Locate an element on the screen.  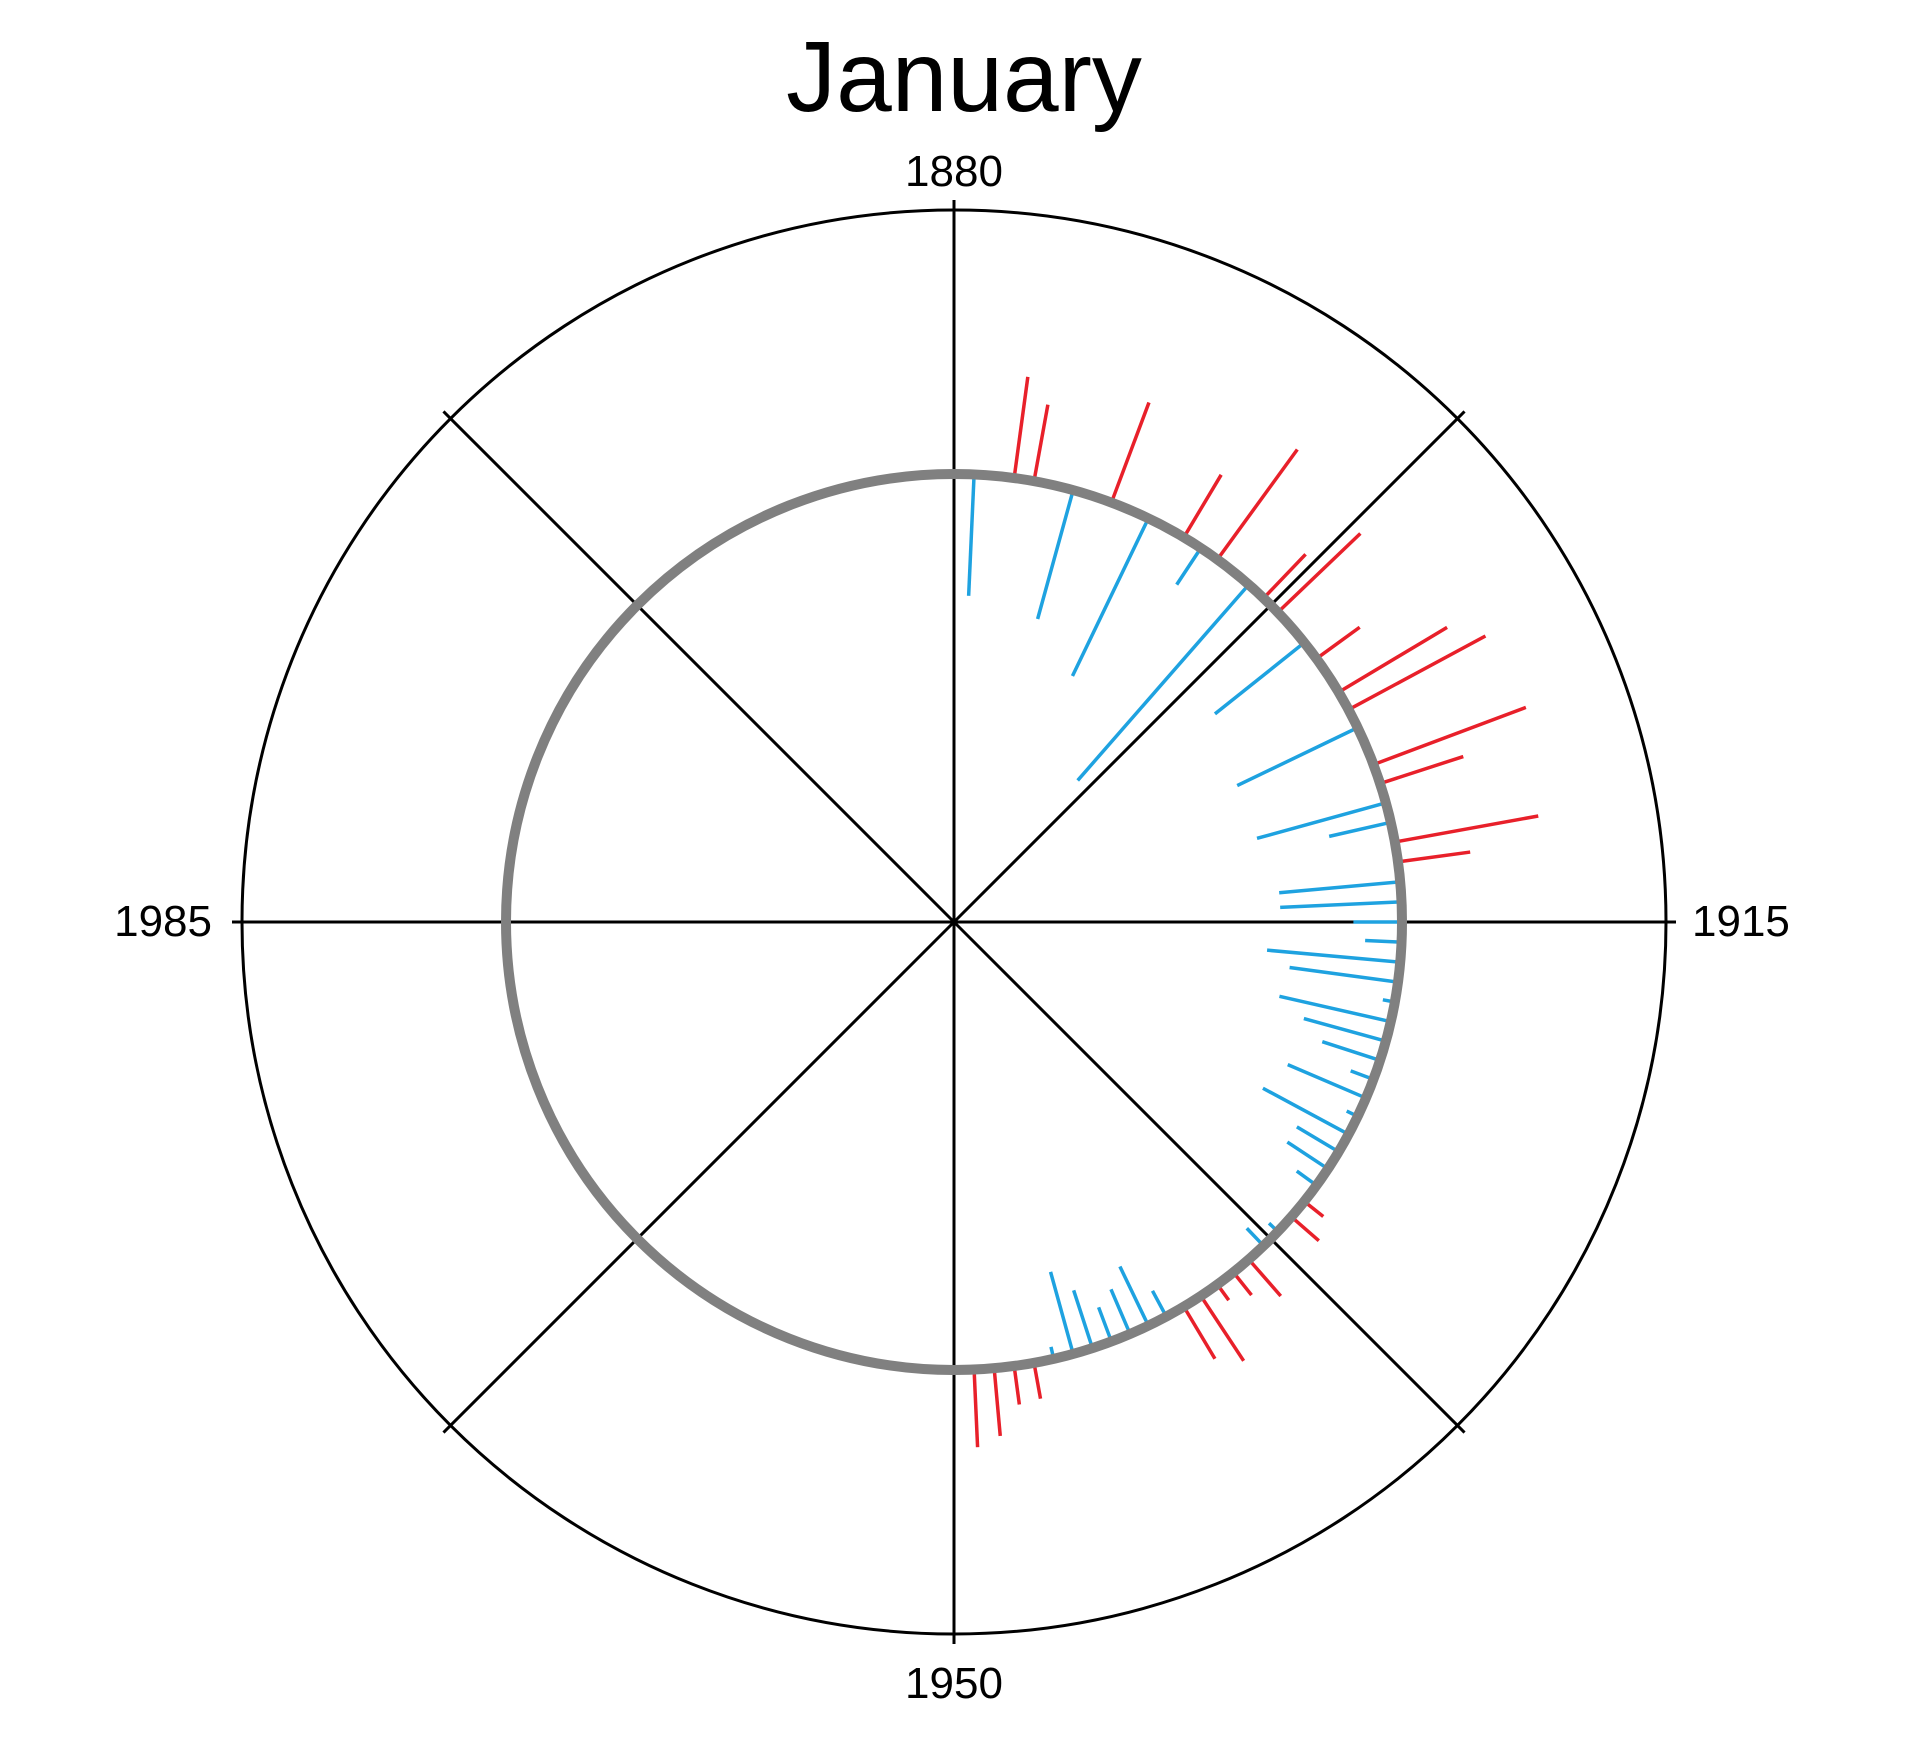
chart-title: January is located at coordinates (964, 77).